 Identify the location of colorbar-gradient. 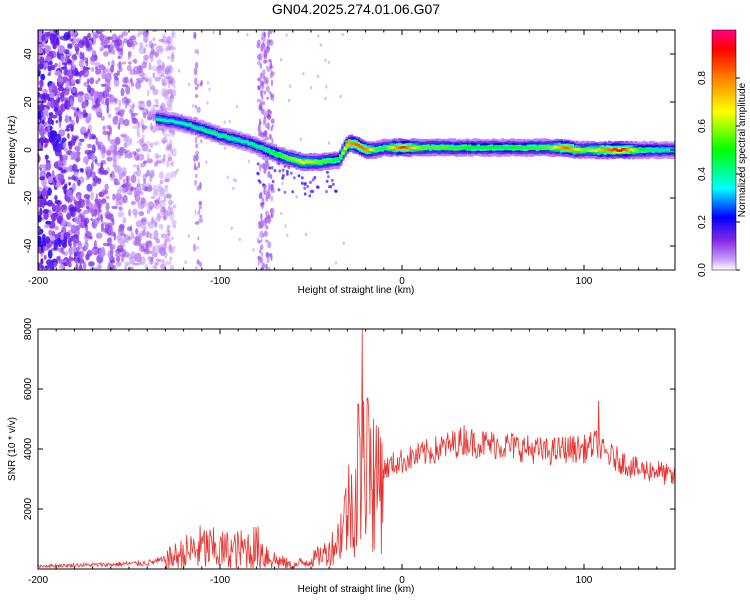
(724, 150).